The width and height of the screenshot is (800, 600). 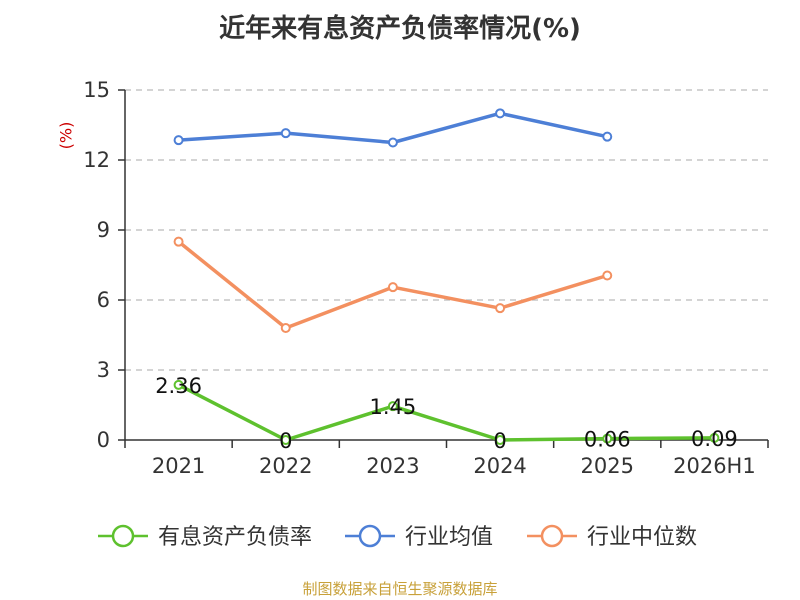 I want to click on y-tick-label: 0, so click(x=103, y=440).